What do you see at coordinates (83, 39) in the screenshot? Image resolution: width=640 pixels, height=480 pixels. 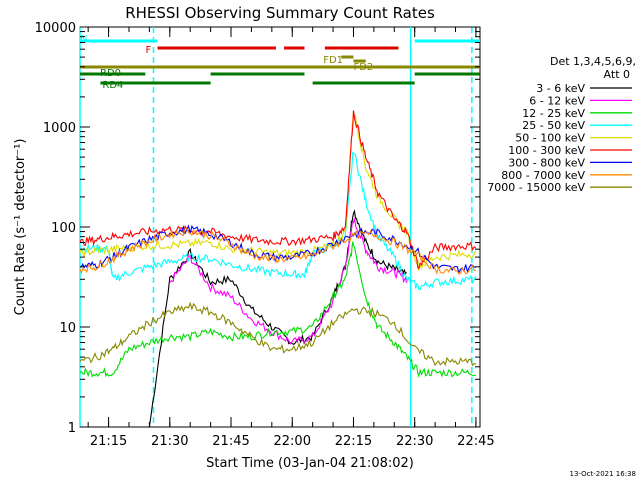 I see `annotation-label-n: N` at bounding box center [83, 39].